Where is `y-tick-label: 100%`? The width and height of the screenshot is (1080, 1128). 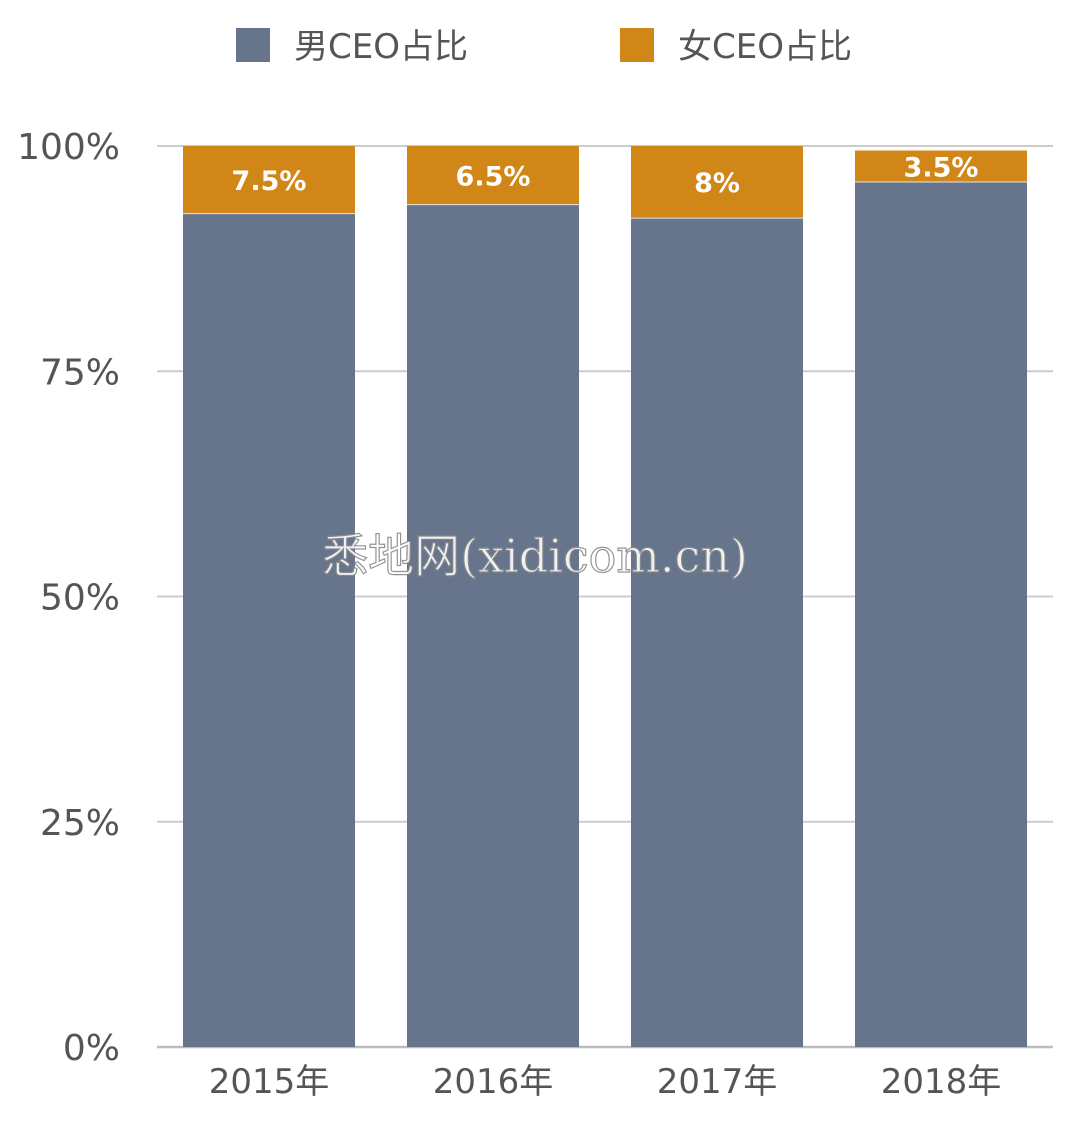 y-tick-label: 100% is located at coordinates (68, 147).